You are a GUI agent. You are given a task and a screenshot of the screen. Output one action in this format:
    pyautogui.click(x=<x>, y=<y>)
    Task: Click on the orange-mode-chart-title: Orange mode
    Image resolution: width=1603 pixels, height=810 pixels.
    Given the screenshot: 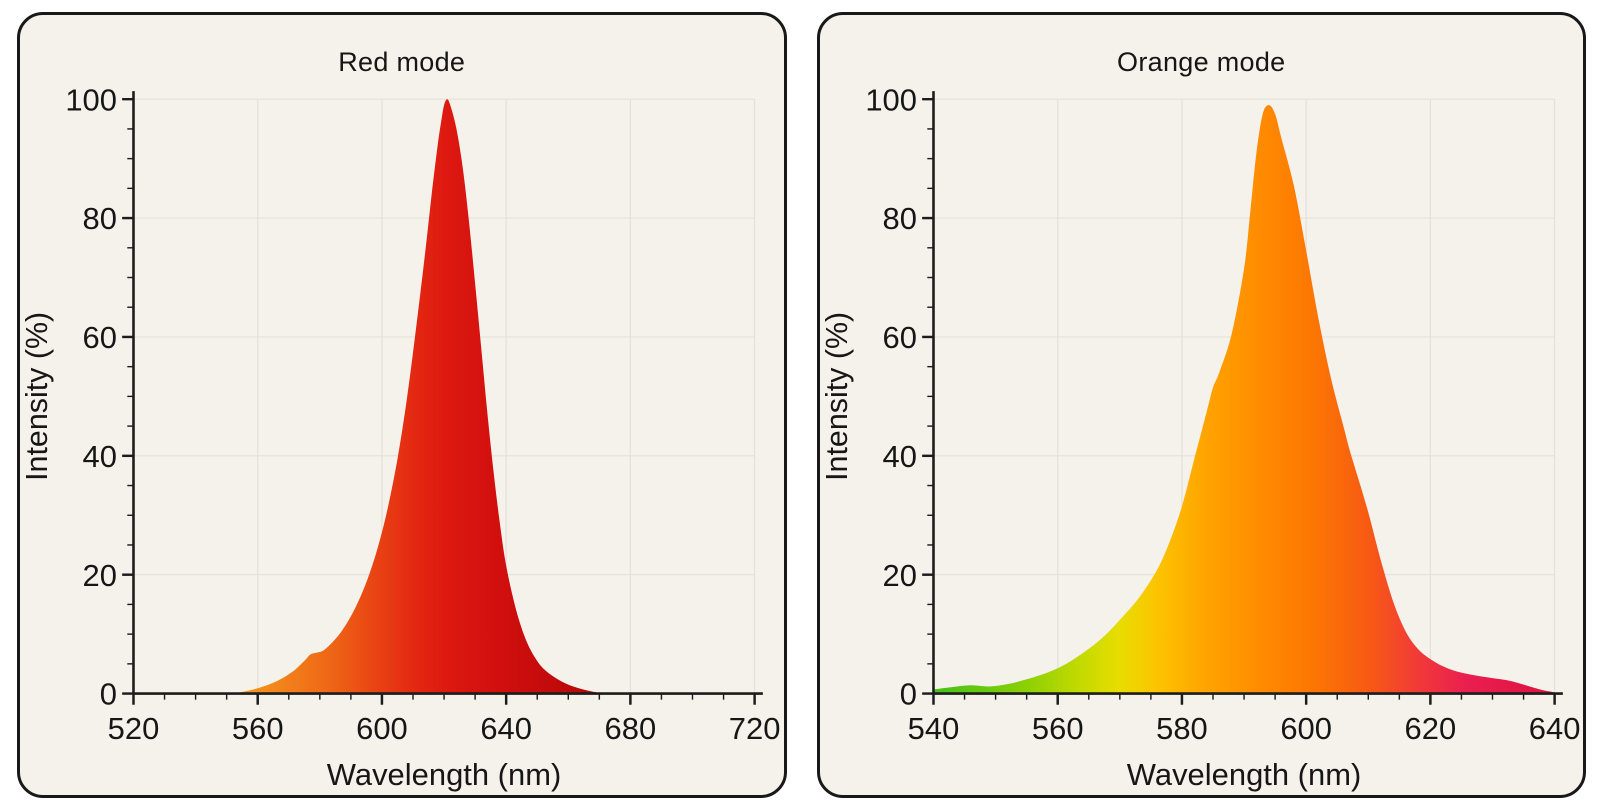 What is the action you would take?
    pyautogui.click(x=1201, y=62)
    